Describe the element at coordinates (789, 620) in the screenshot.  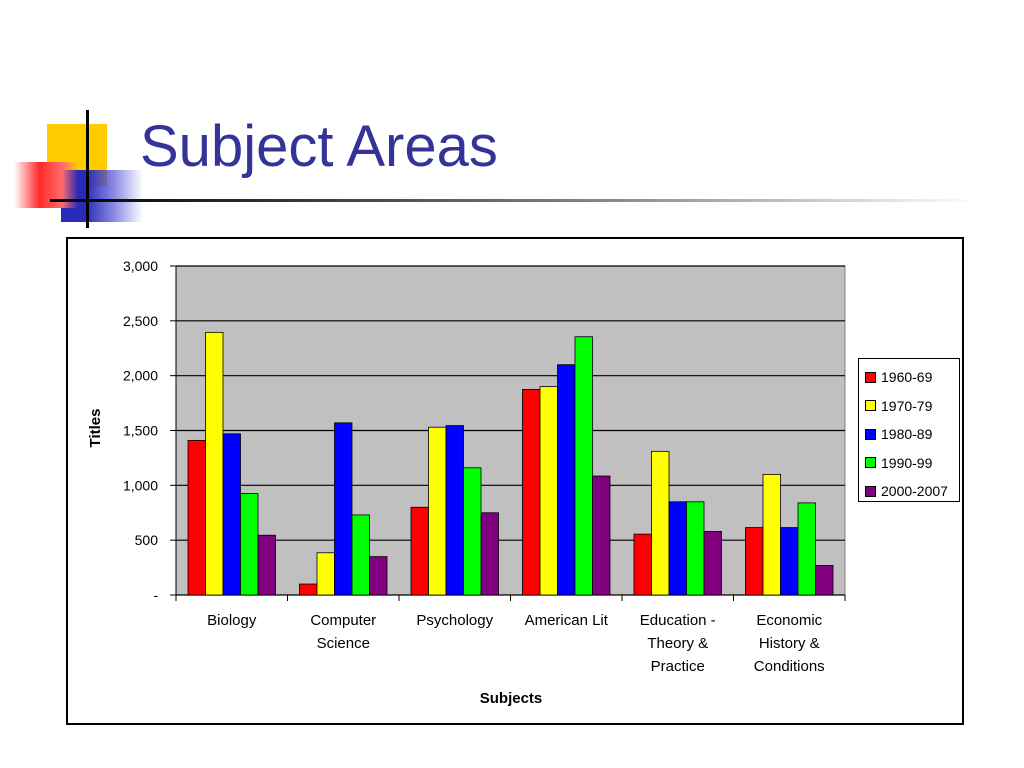
I see `x-tick-label: Economic` at that location.